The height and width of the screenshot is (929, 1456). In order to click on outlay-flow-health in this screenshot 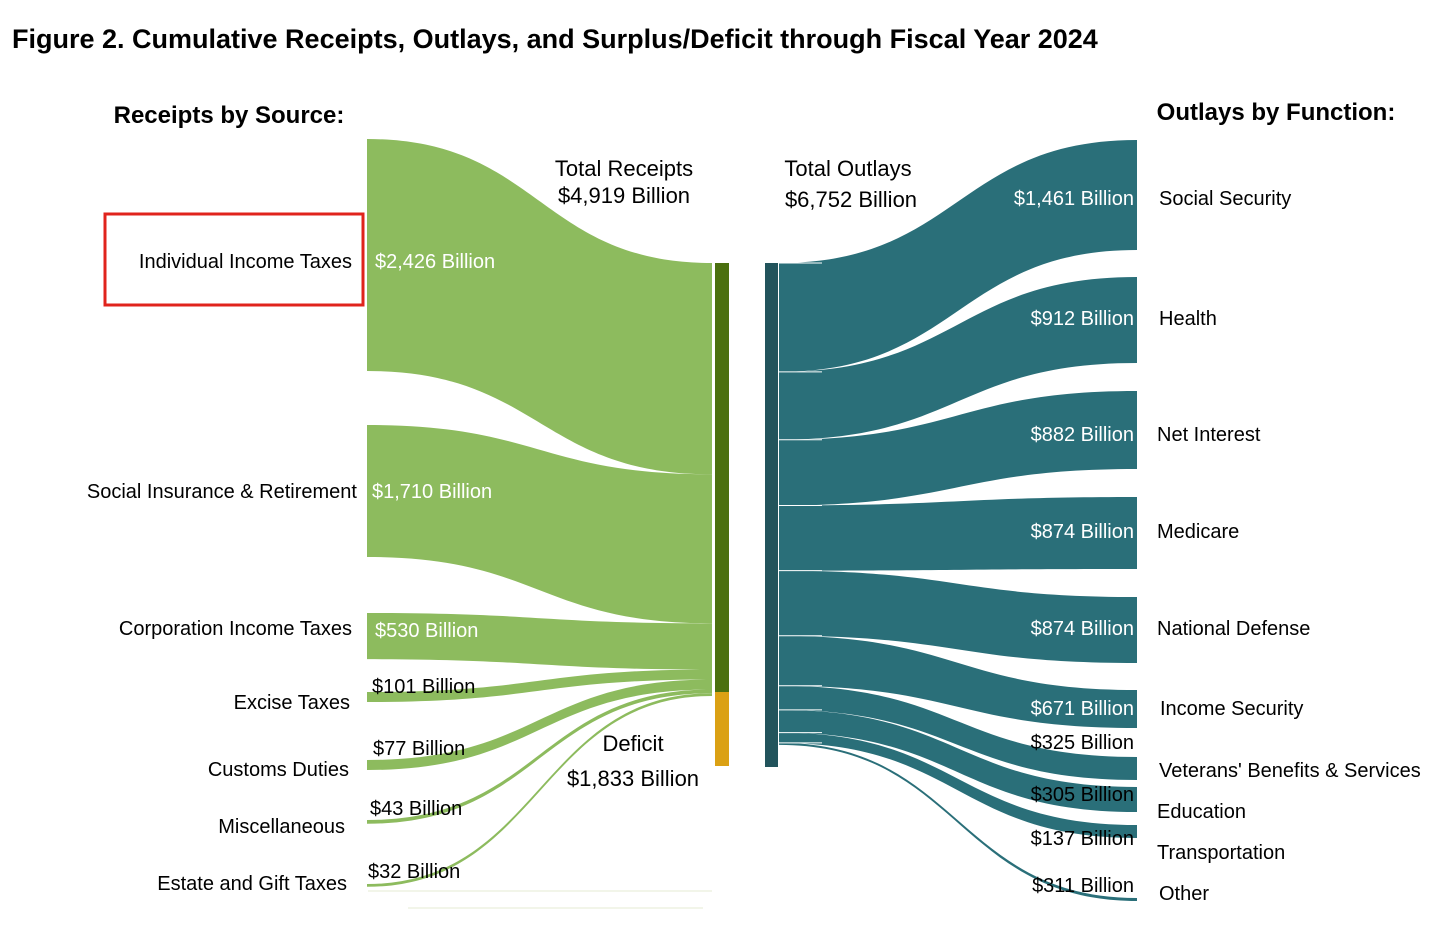, I will do `click(958, 358)`.